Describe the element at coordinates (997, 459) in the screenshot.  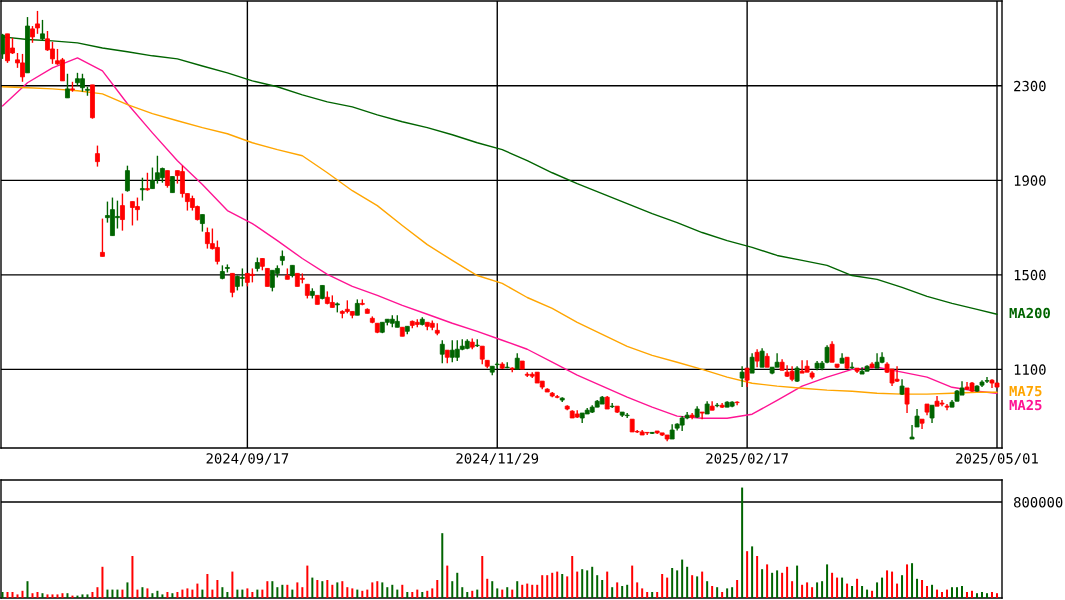
I see `x-tick-label: 2025/05/01` at that location.